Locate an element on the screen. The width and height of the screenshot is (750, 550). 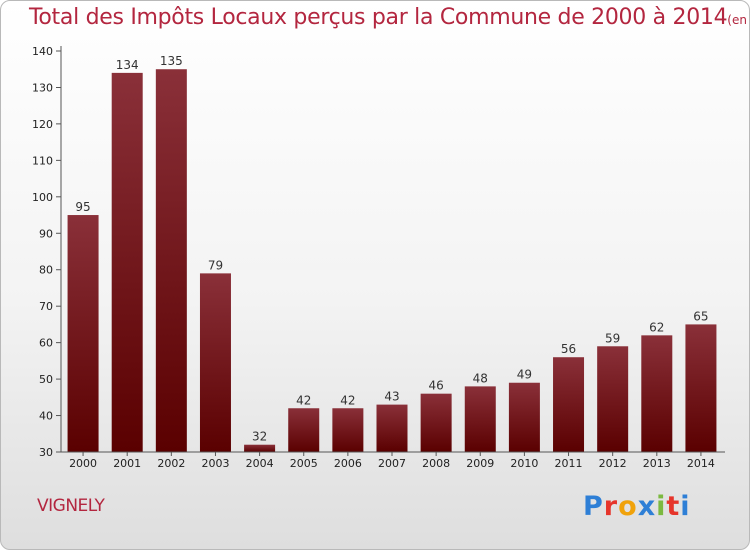
y-tick-label: 110 is located at coordinates (42, 160).